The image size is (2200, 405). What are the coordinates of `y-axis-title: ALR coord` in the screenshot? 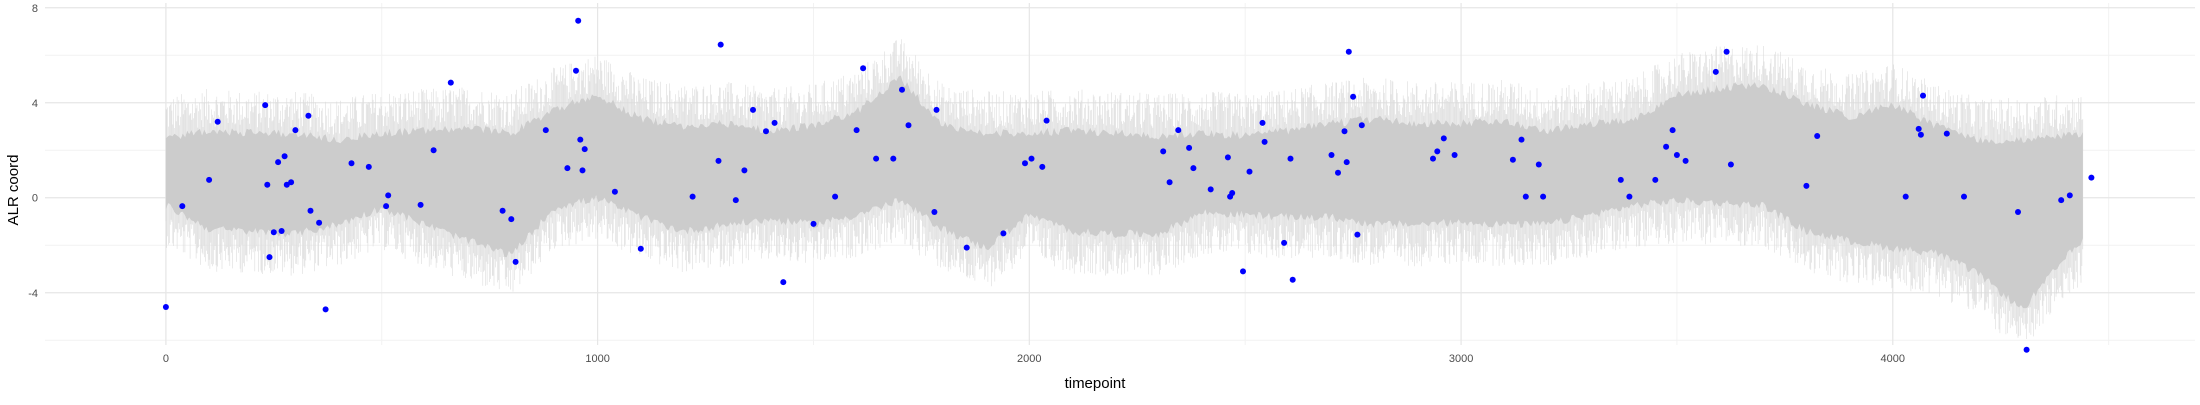 It's located at (13, 190).